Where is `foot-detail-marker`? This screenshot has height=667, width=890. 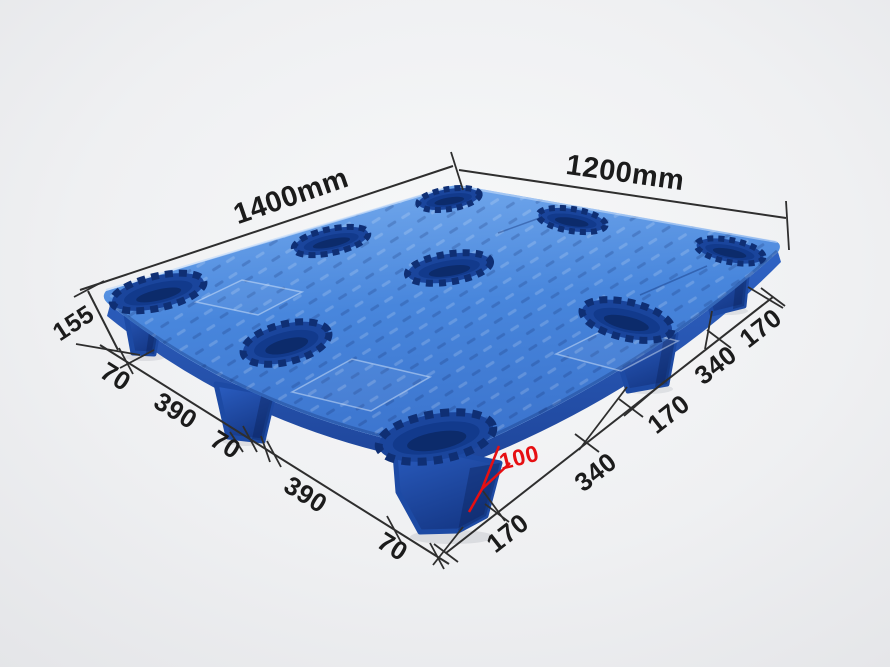 foot-detail-marker is located at coordinates (489, 479).